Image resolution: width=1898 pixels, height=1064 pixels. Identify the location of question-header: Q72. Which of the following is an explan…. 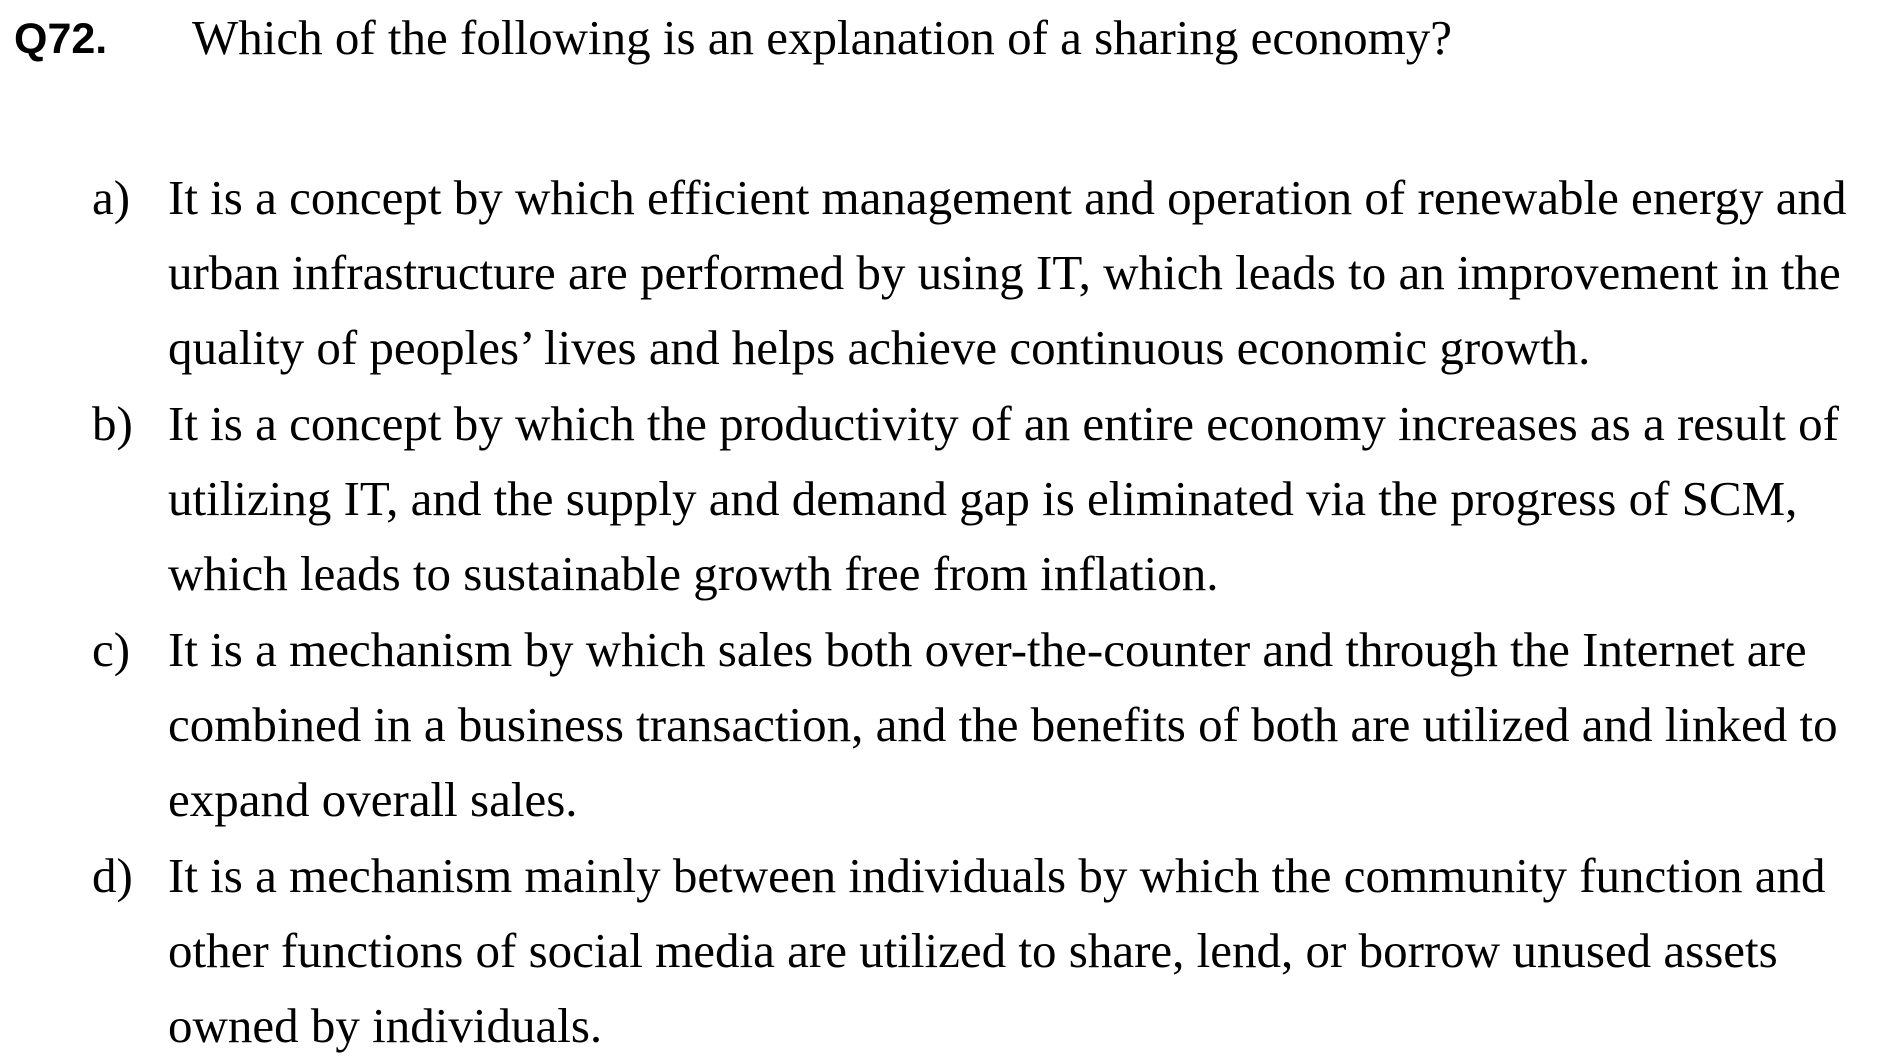
(949, 38).